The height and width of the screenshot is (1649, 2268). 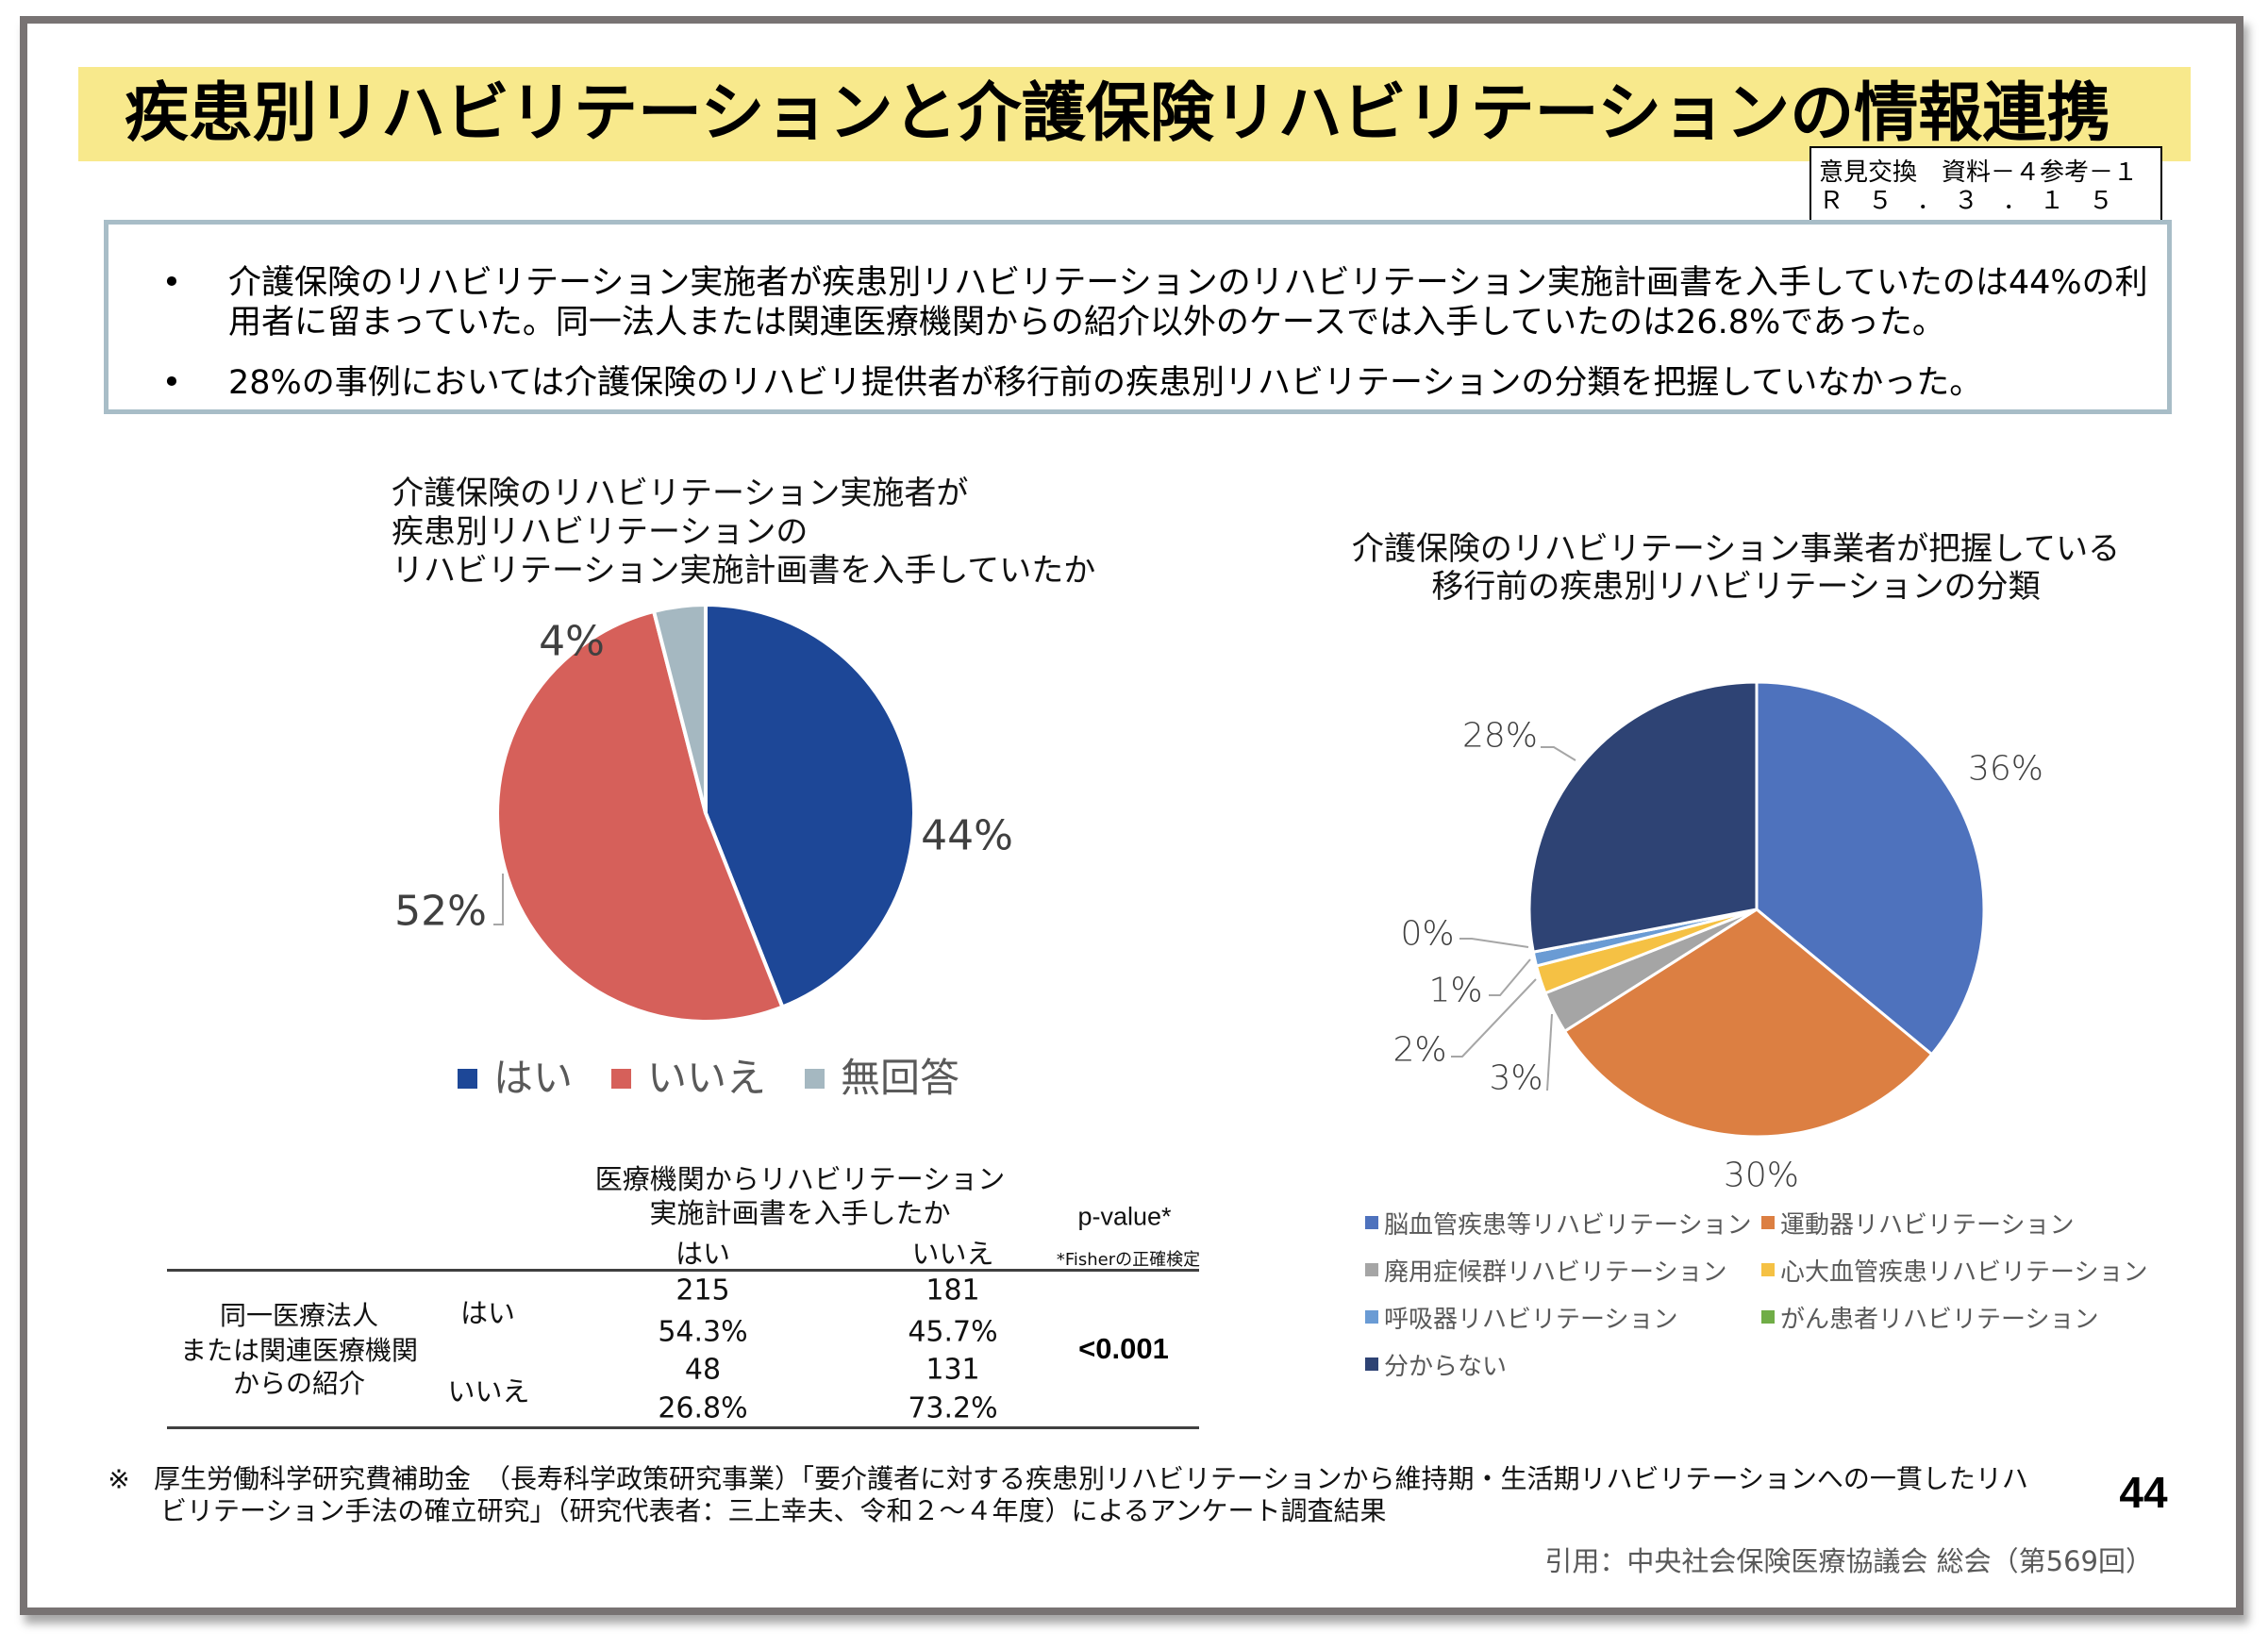 I want to click on legend-item-cardiovascular: 心大血管疾患リハビリテーション, so click(x=1960, y=1269).